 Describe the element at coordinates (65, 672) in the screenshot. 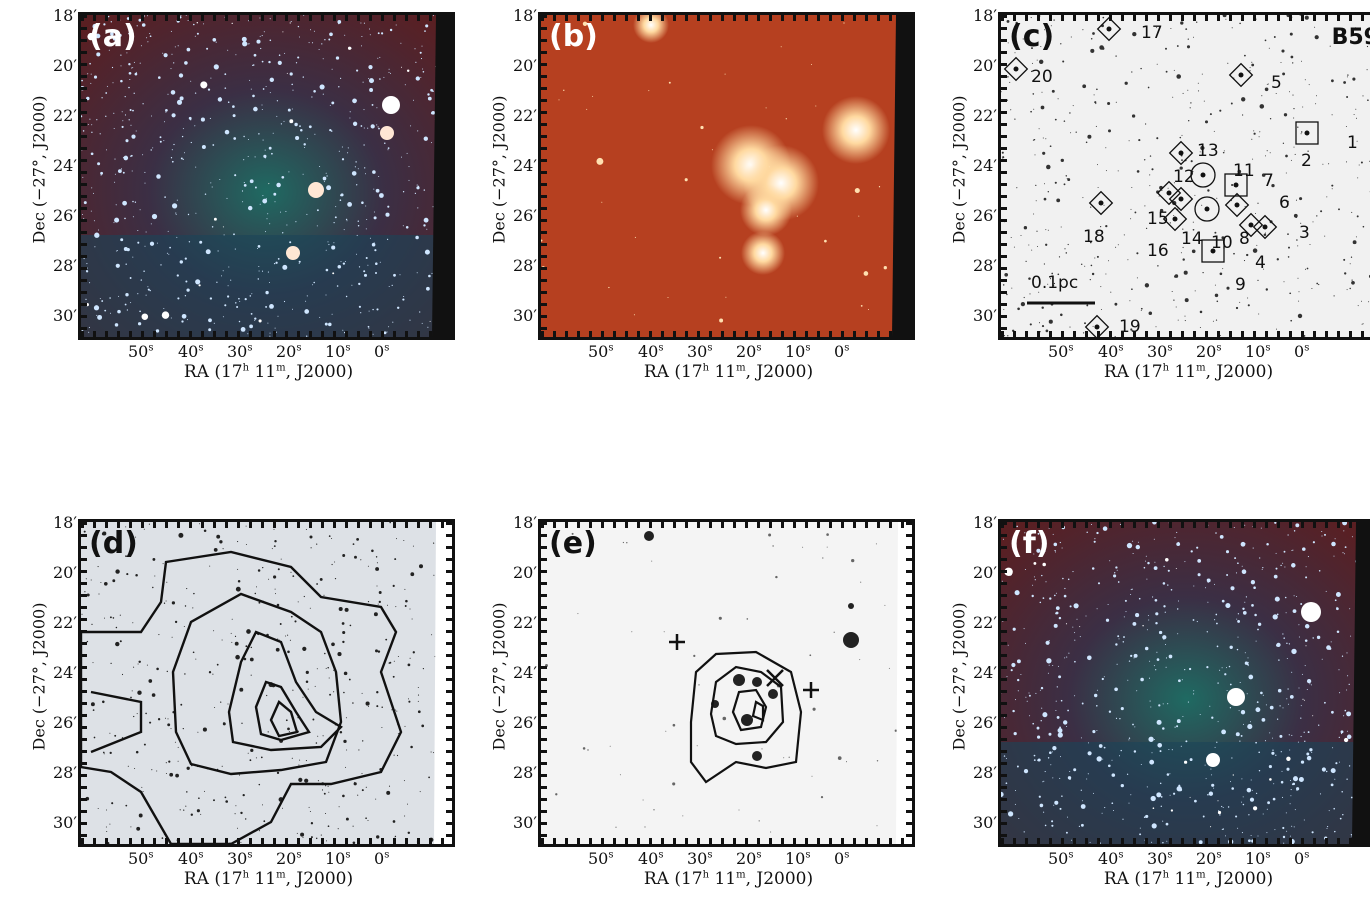

I see `y-tick-label: 24′` at that location.